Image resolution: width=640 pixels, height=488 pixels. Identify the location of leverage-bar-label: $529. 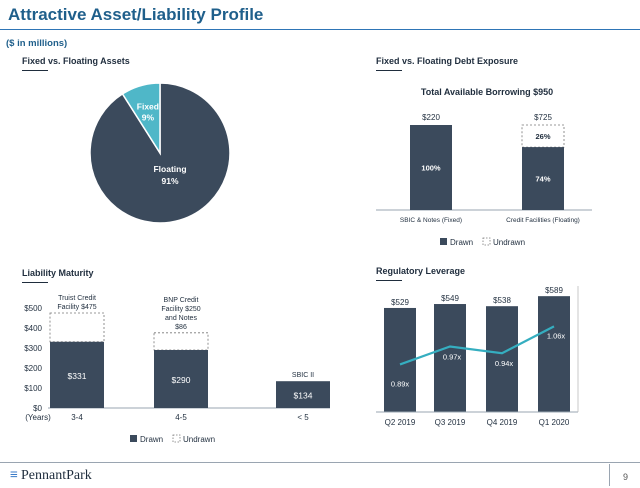
(400, 302).